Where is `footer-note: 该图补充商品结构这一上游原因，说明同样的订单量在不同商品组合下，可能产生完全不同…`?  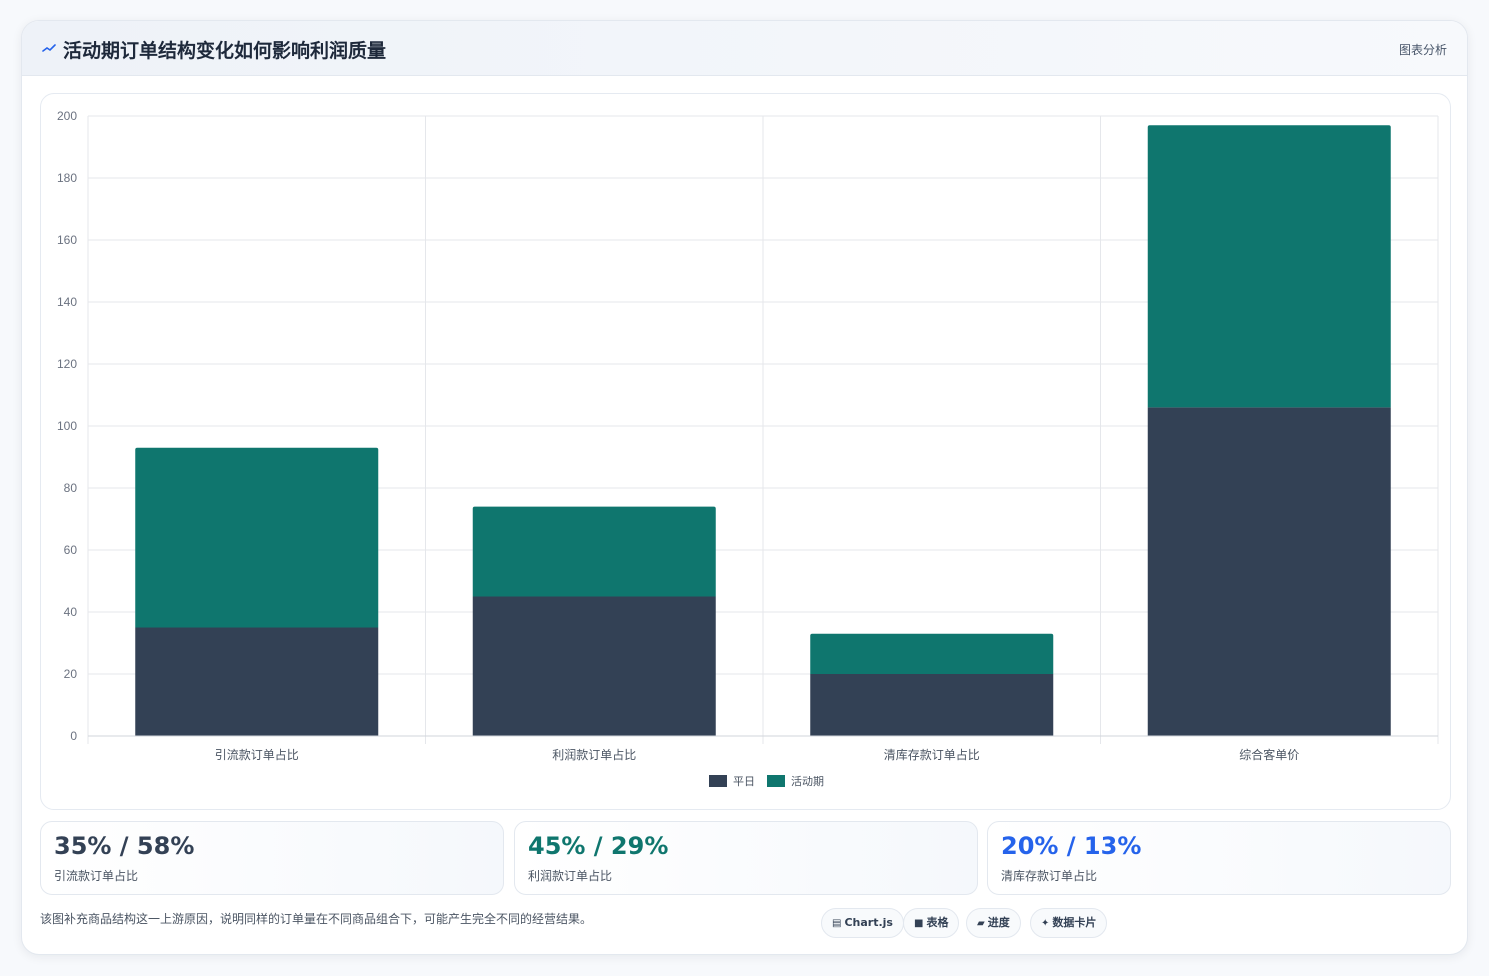
footer-note: 该图补充商品结构这一上游原因，说明同样的订单量在不同商品组合下，可能产生完全不同… is located at coordinates (316, 919).